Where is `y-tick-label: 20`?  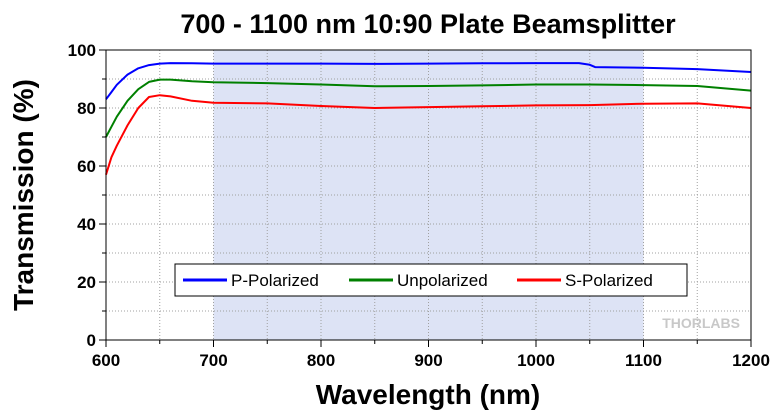
y-tick-label: 20 is located at coordinates (86, 282).